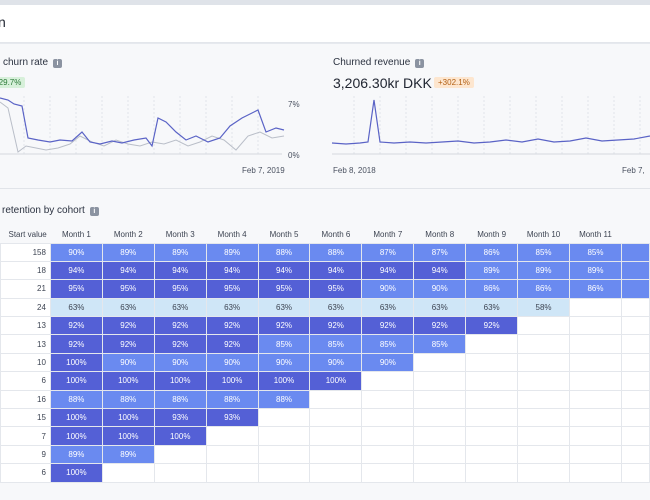  Describe the element at coordinates (490, 126) in the screenshot. I see `churned-revenue-sparkline` at that location.